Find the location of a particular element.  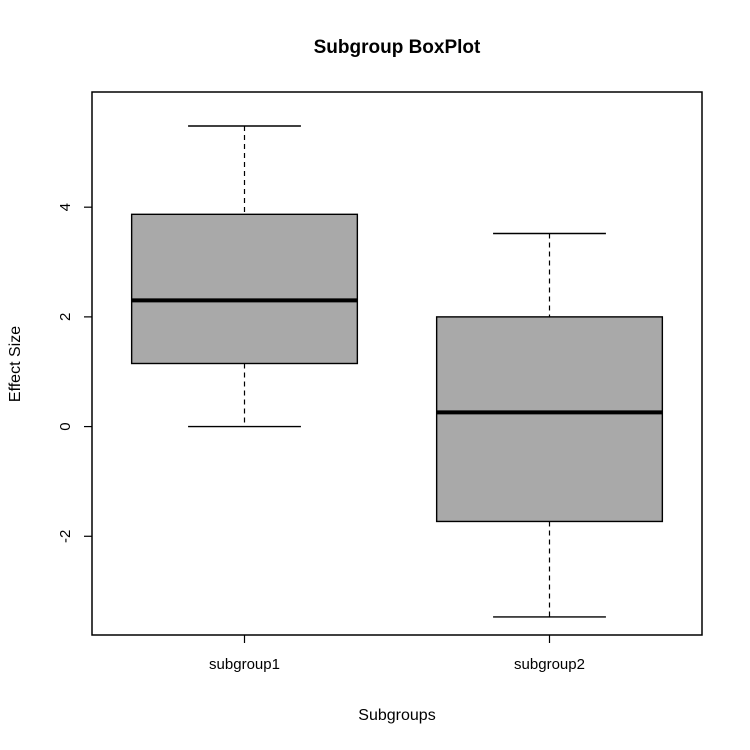

y-tick-label: -2 is located at coordinates (65, 536).